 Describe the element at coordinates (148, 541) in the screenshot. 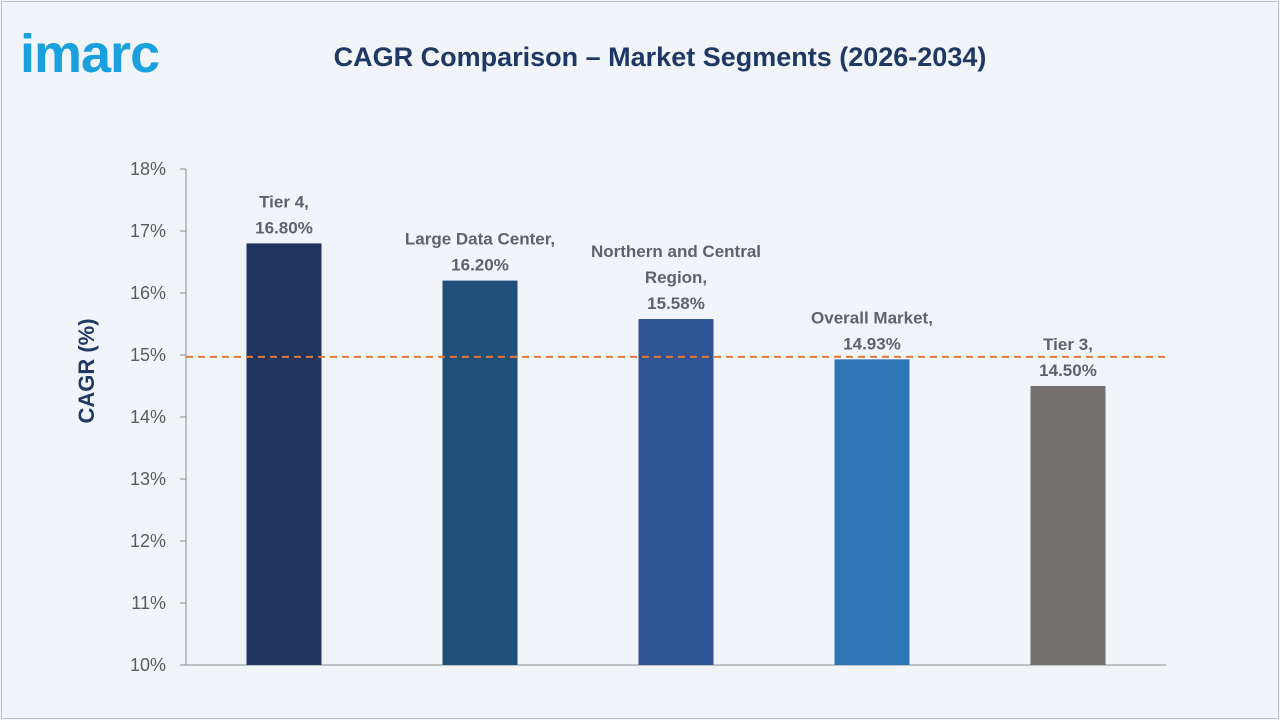

I see `y-tick-label: 12%` at that location.